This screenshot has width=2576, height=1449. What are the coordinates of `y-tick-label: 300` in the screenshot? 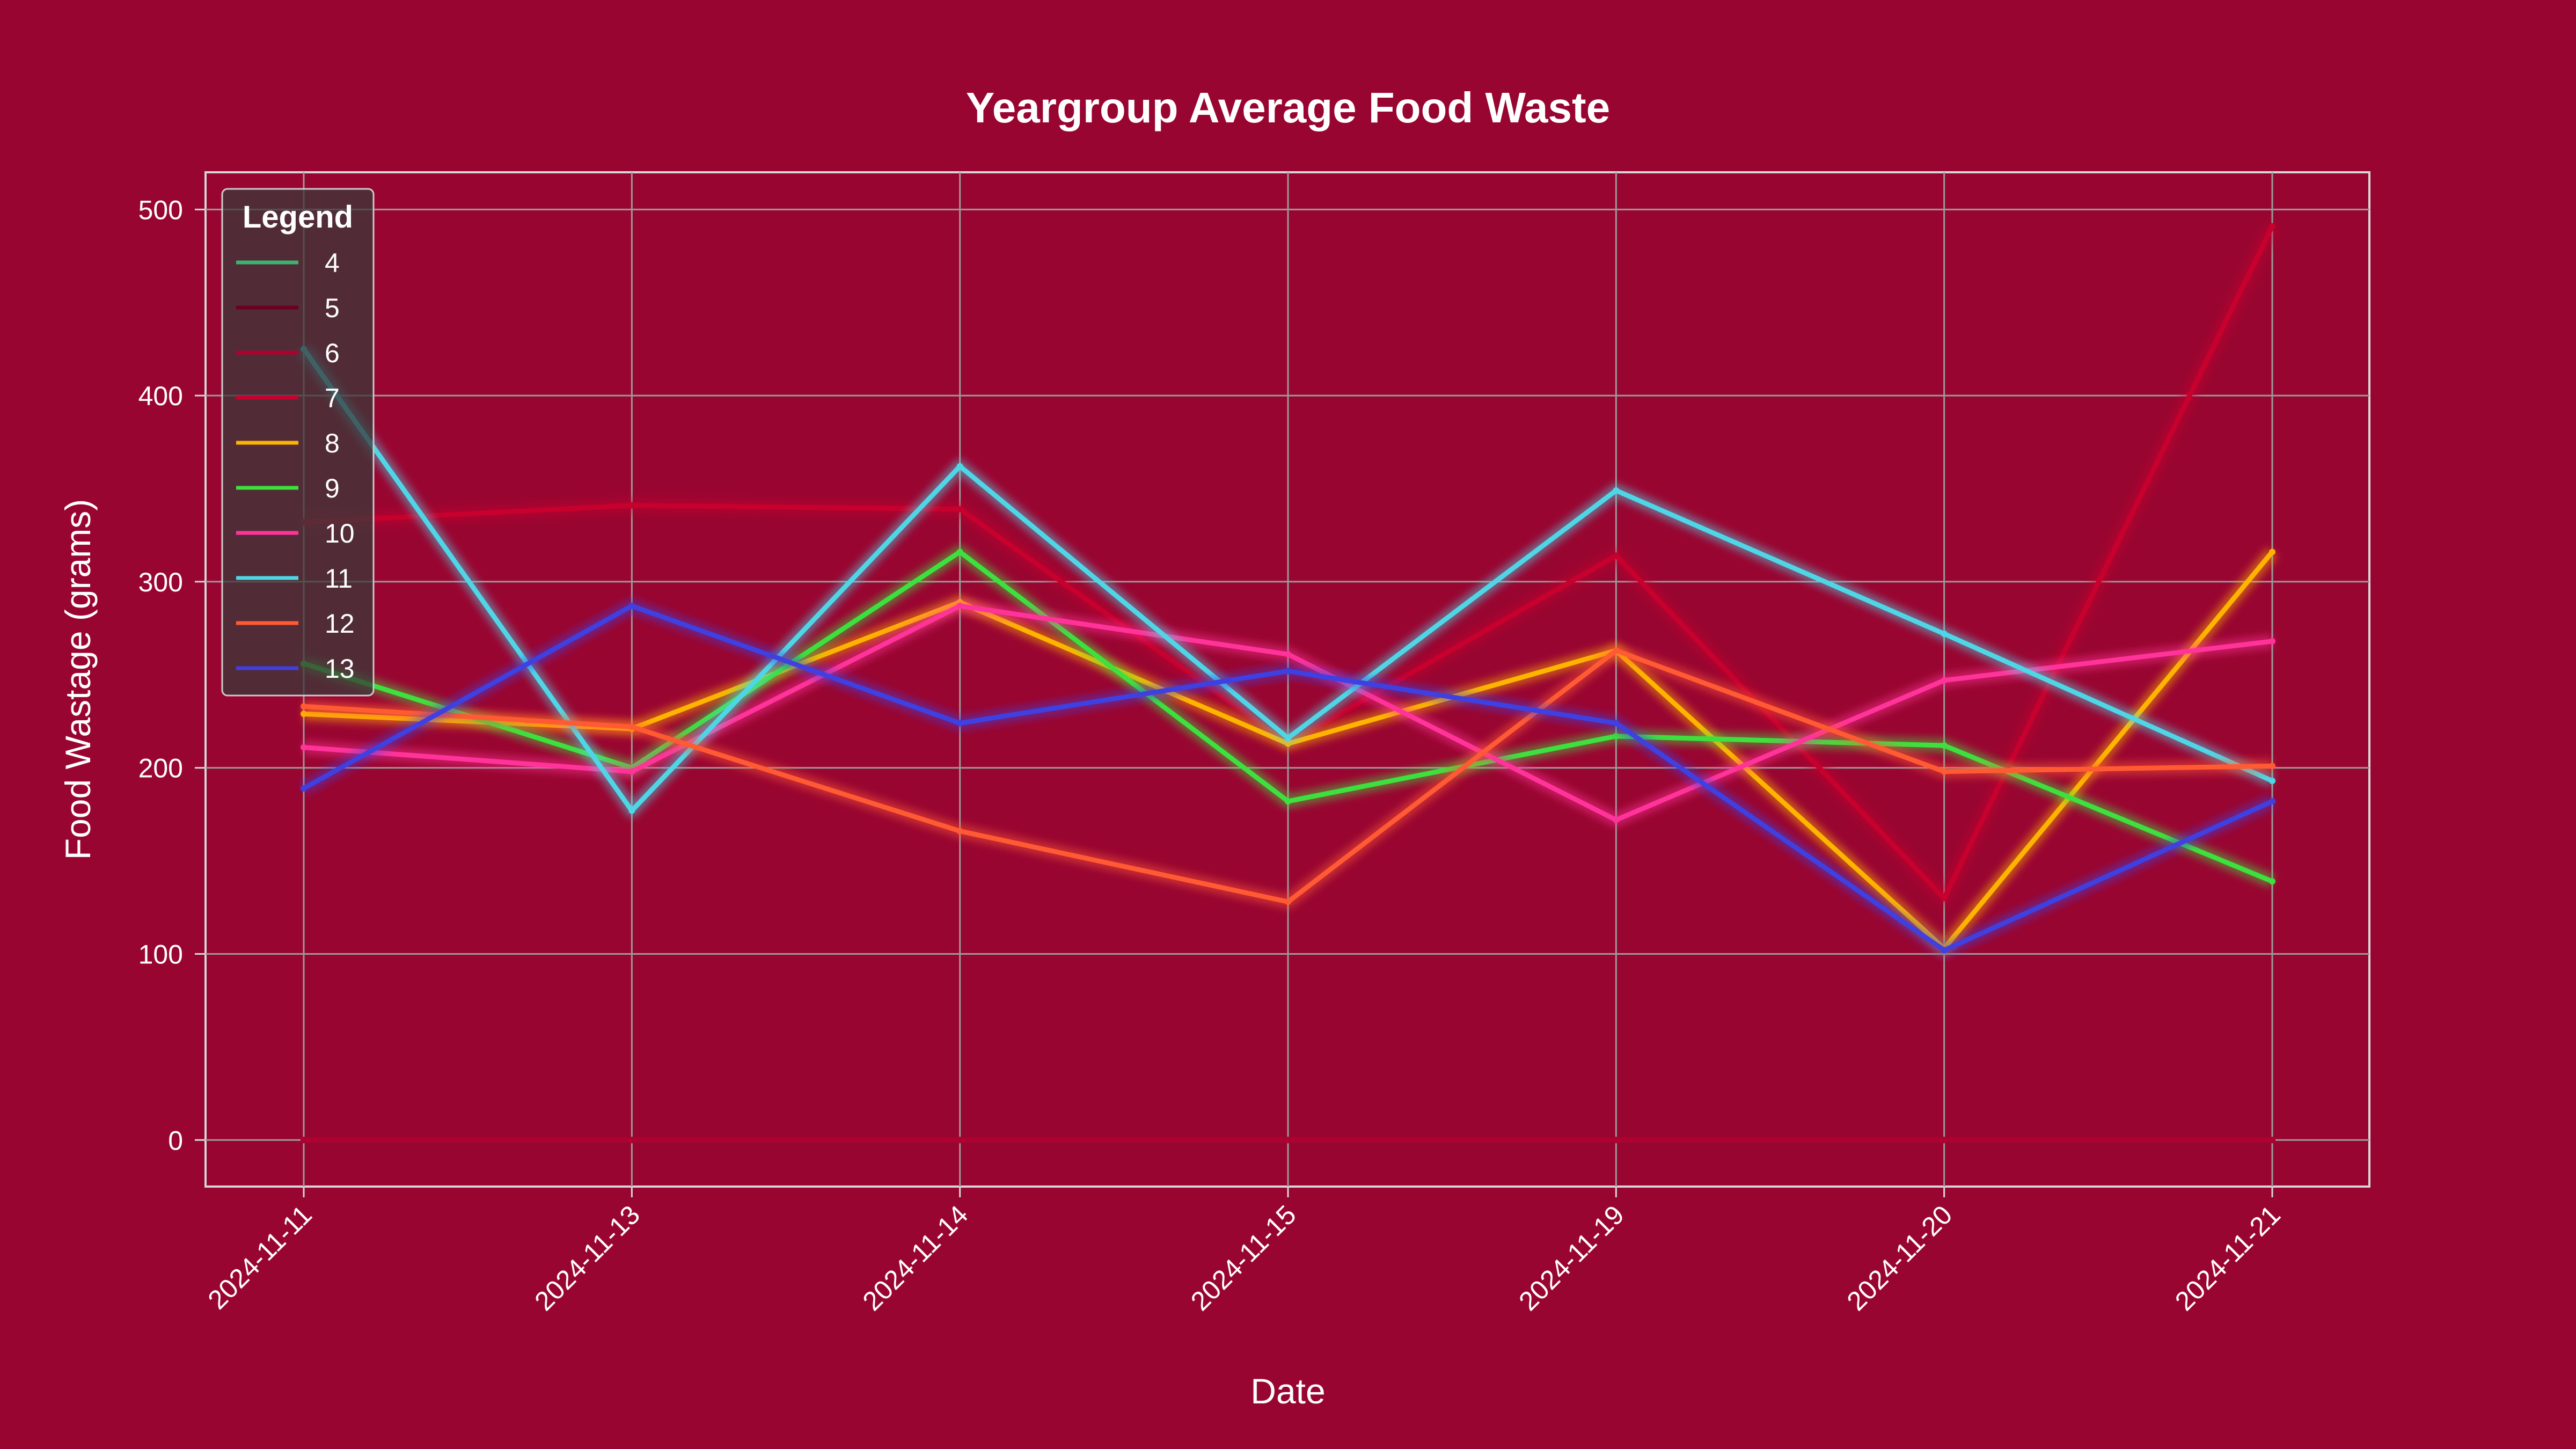 It's located at (160, 582).